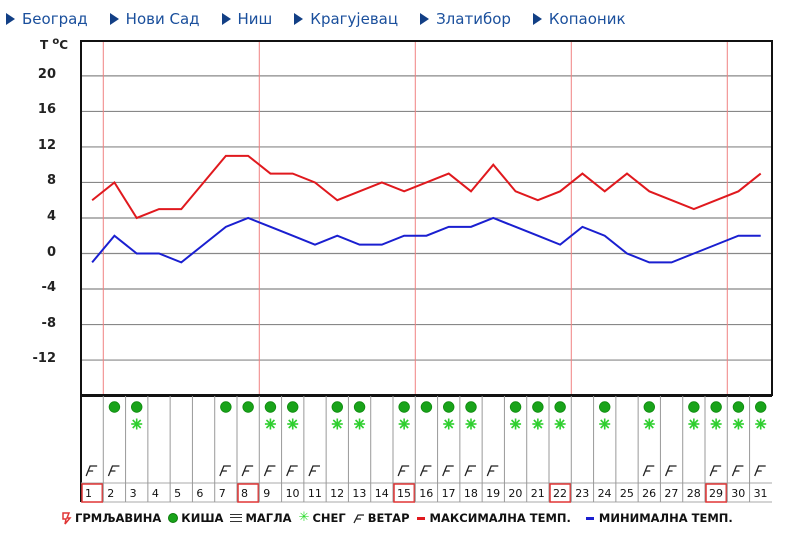 The image size is (790, 537). Describe the element at coordinates (315, 493) in the screenshot. I see `day-number: 11` at that location.